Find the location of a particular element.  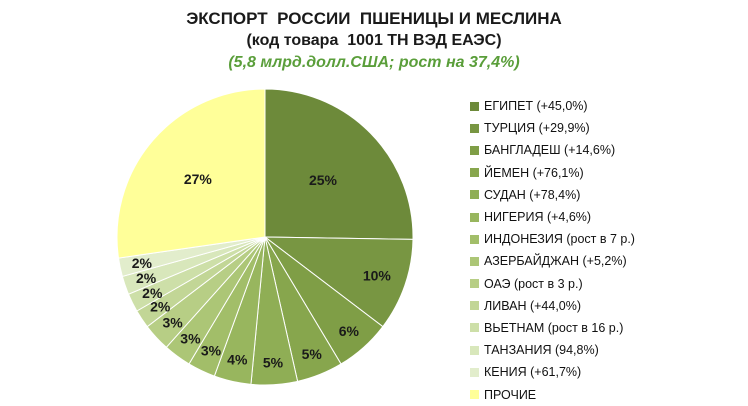

legend-item: ИНДОНЕЗИЯ (рост в 7 р.) is located at coordinates (552, 239).